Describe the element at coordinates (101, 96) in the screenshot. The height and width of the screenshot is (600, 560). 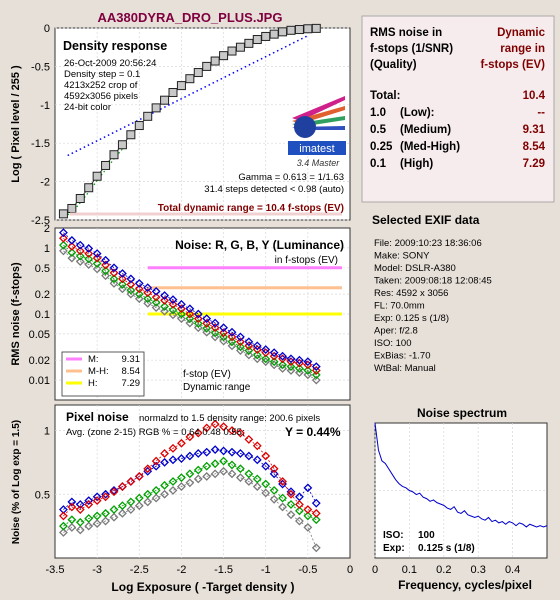
I see `density-info-line: 4592x3056 pixels` at that location.